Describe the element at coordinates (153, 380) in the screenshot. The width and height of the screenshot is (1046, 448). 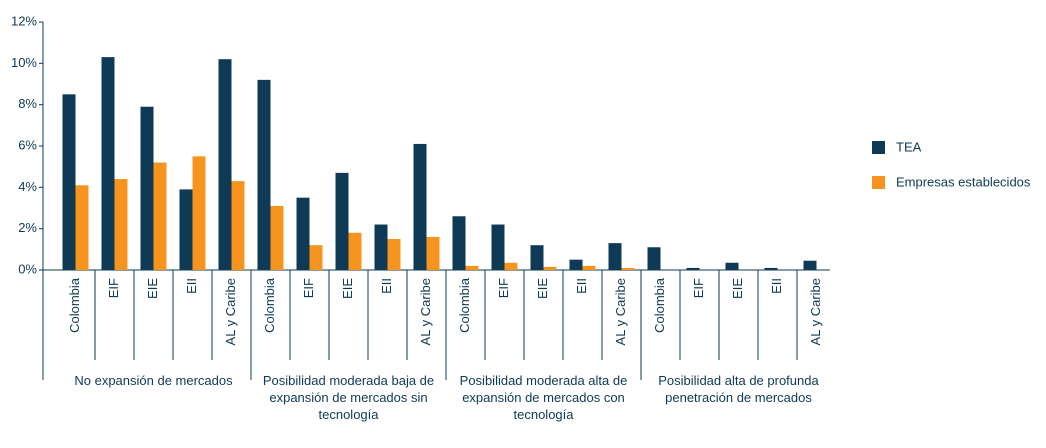
I see `group-label: No expansión de mercados` at that location.